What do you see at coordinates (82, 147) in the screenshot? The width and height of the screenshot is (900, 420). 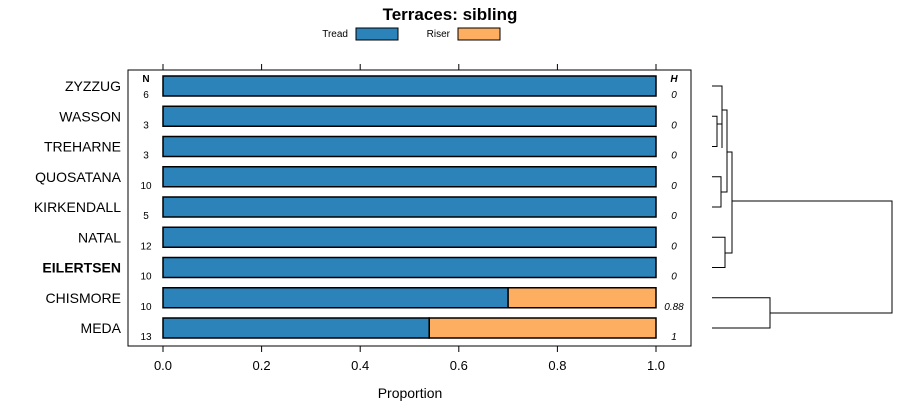 I see `row-label-treharne: TREHARNE` at bounding box center [82, 147].